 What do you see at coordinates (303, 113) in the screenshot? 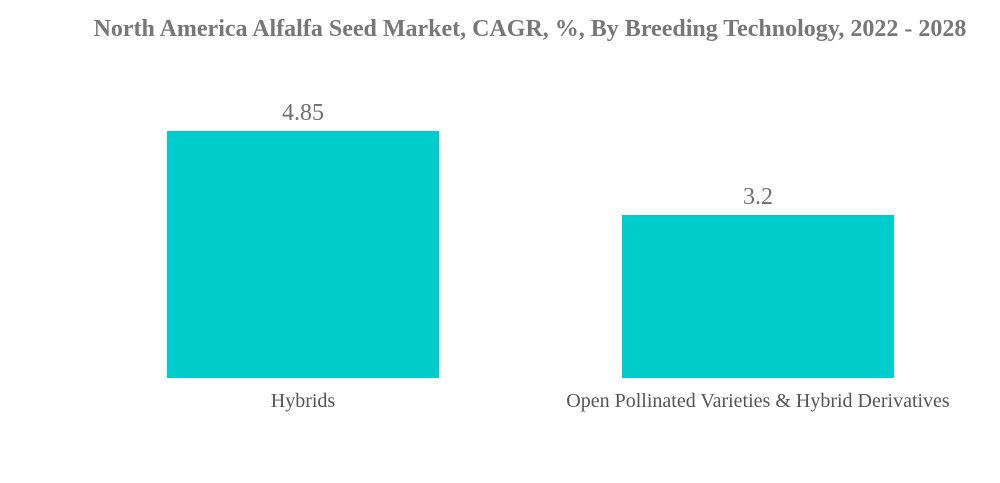
I see `value-label-hybrids: 4.85` at bounding box center [303, 113].